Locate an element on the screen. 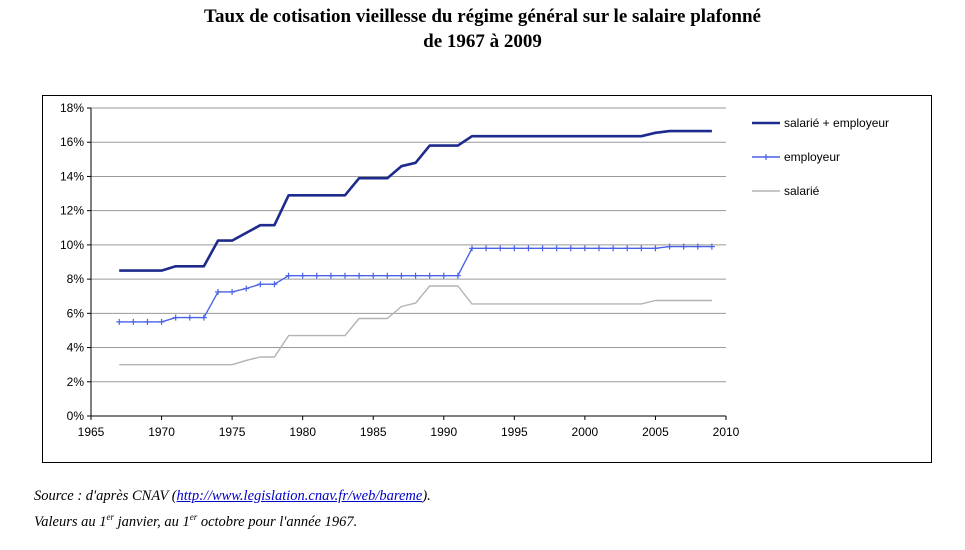  legend-label: salarié is located at coordinates (802, 191).